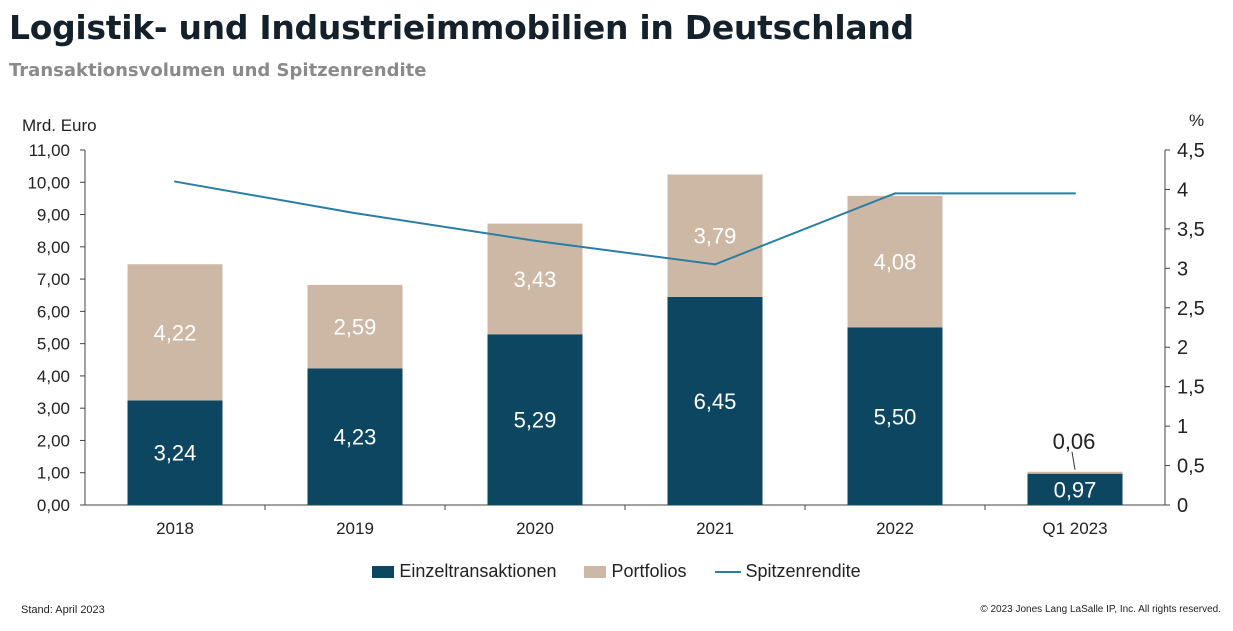 The height and width of the screenshot is (631, 1233). Describe the element at coordinates (53, 376) in the screenshot. I see `y-tick-label: 4,00` at that location.